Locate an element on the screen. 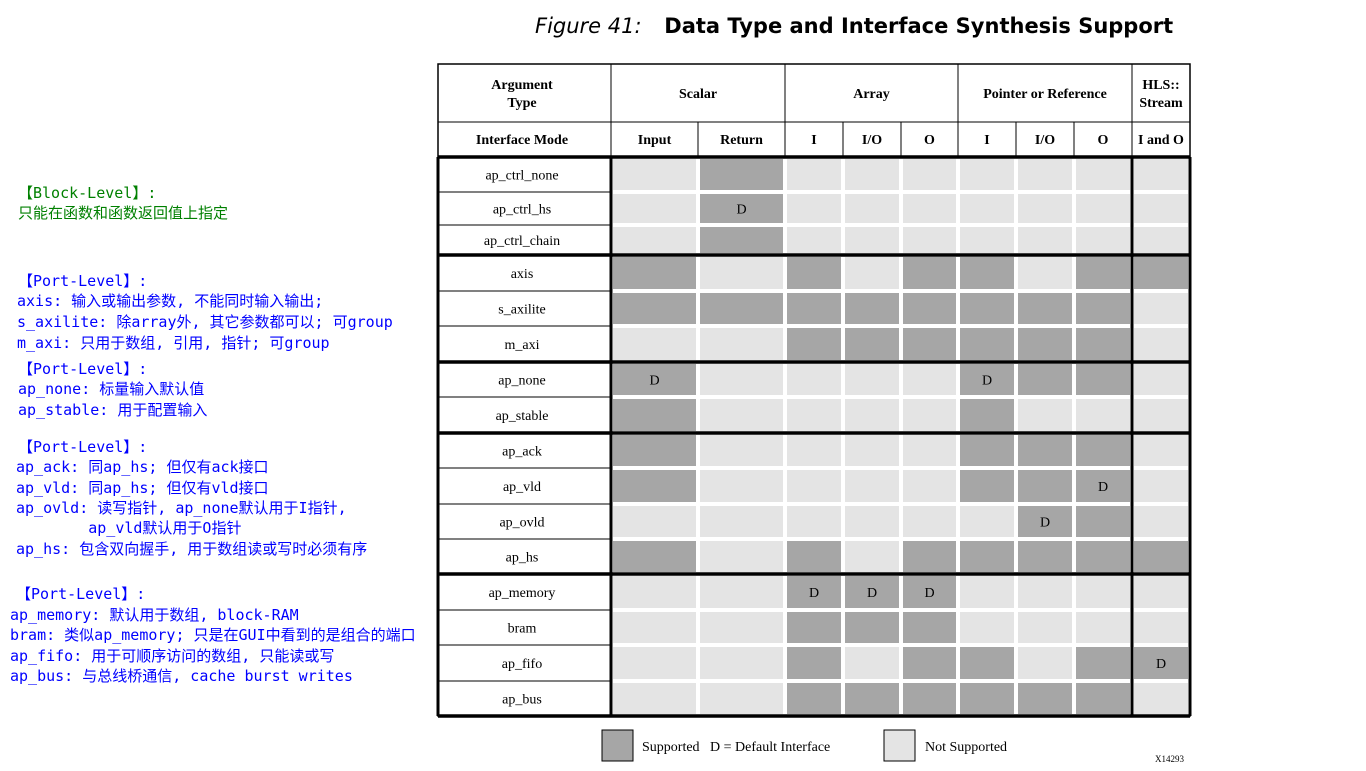 This screenshot has width=1366, height=771. interface-mode-label: ap_none is located at coordinates (521, 381).